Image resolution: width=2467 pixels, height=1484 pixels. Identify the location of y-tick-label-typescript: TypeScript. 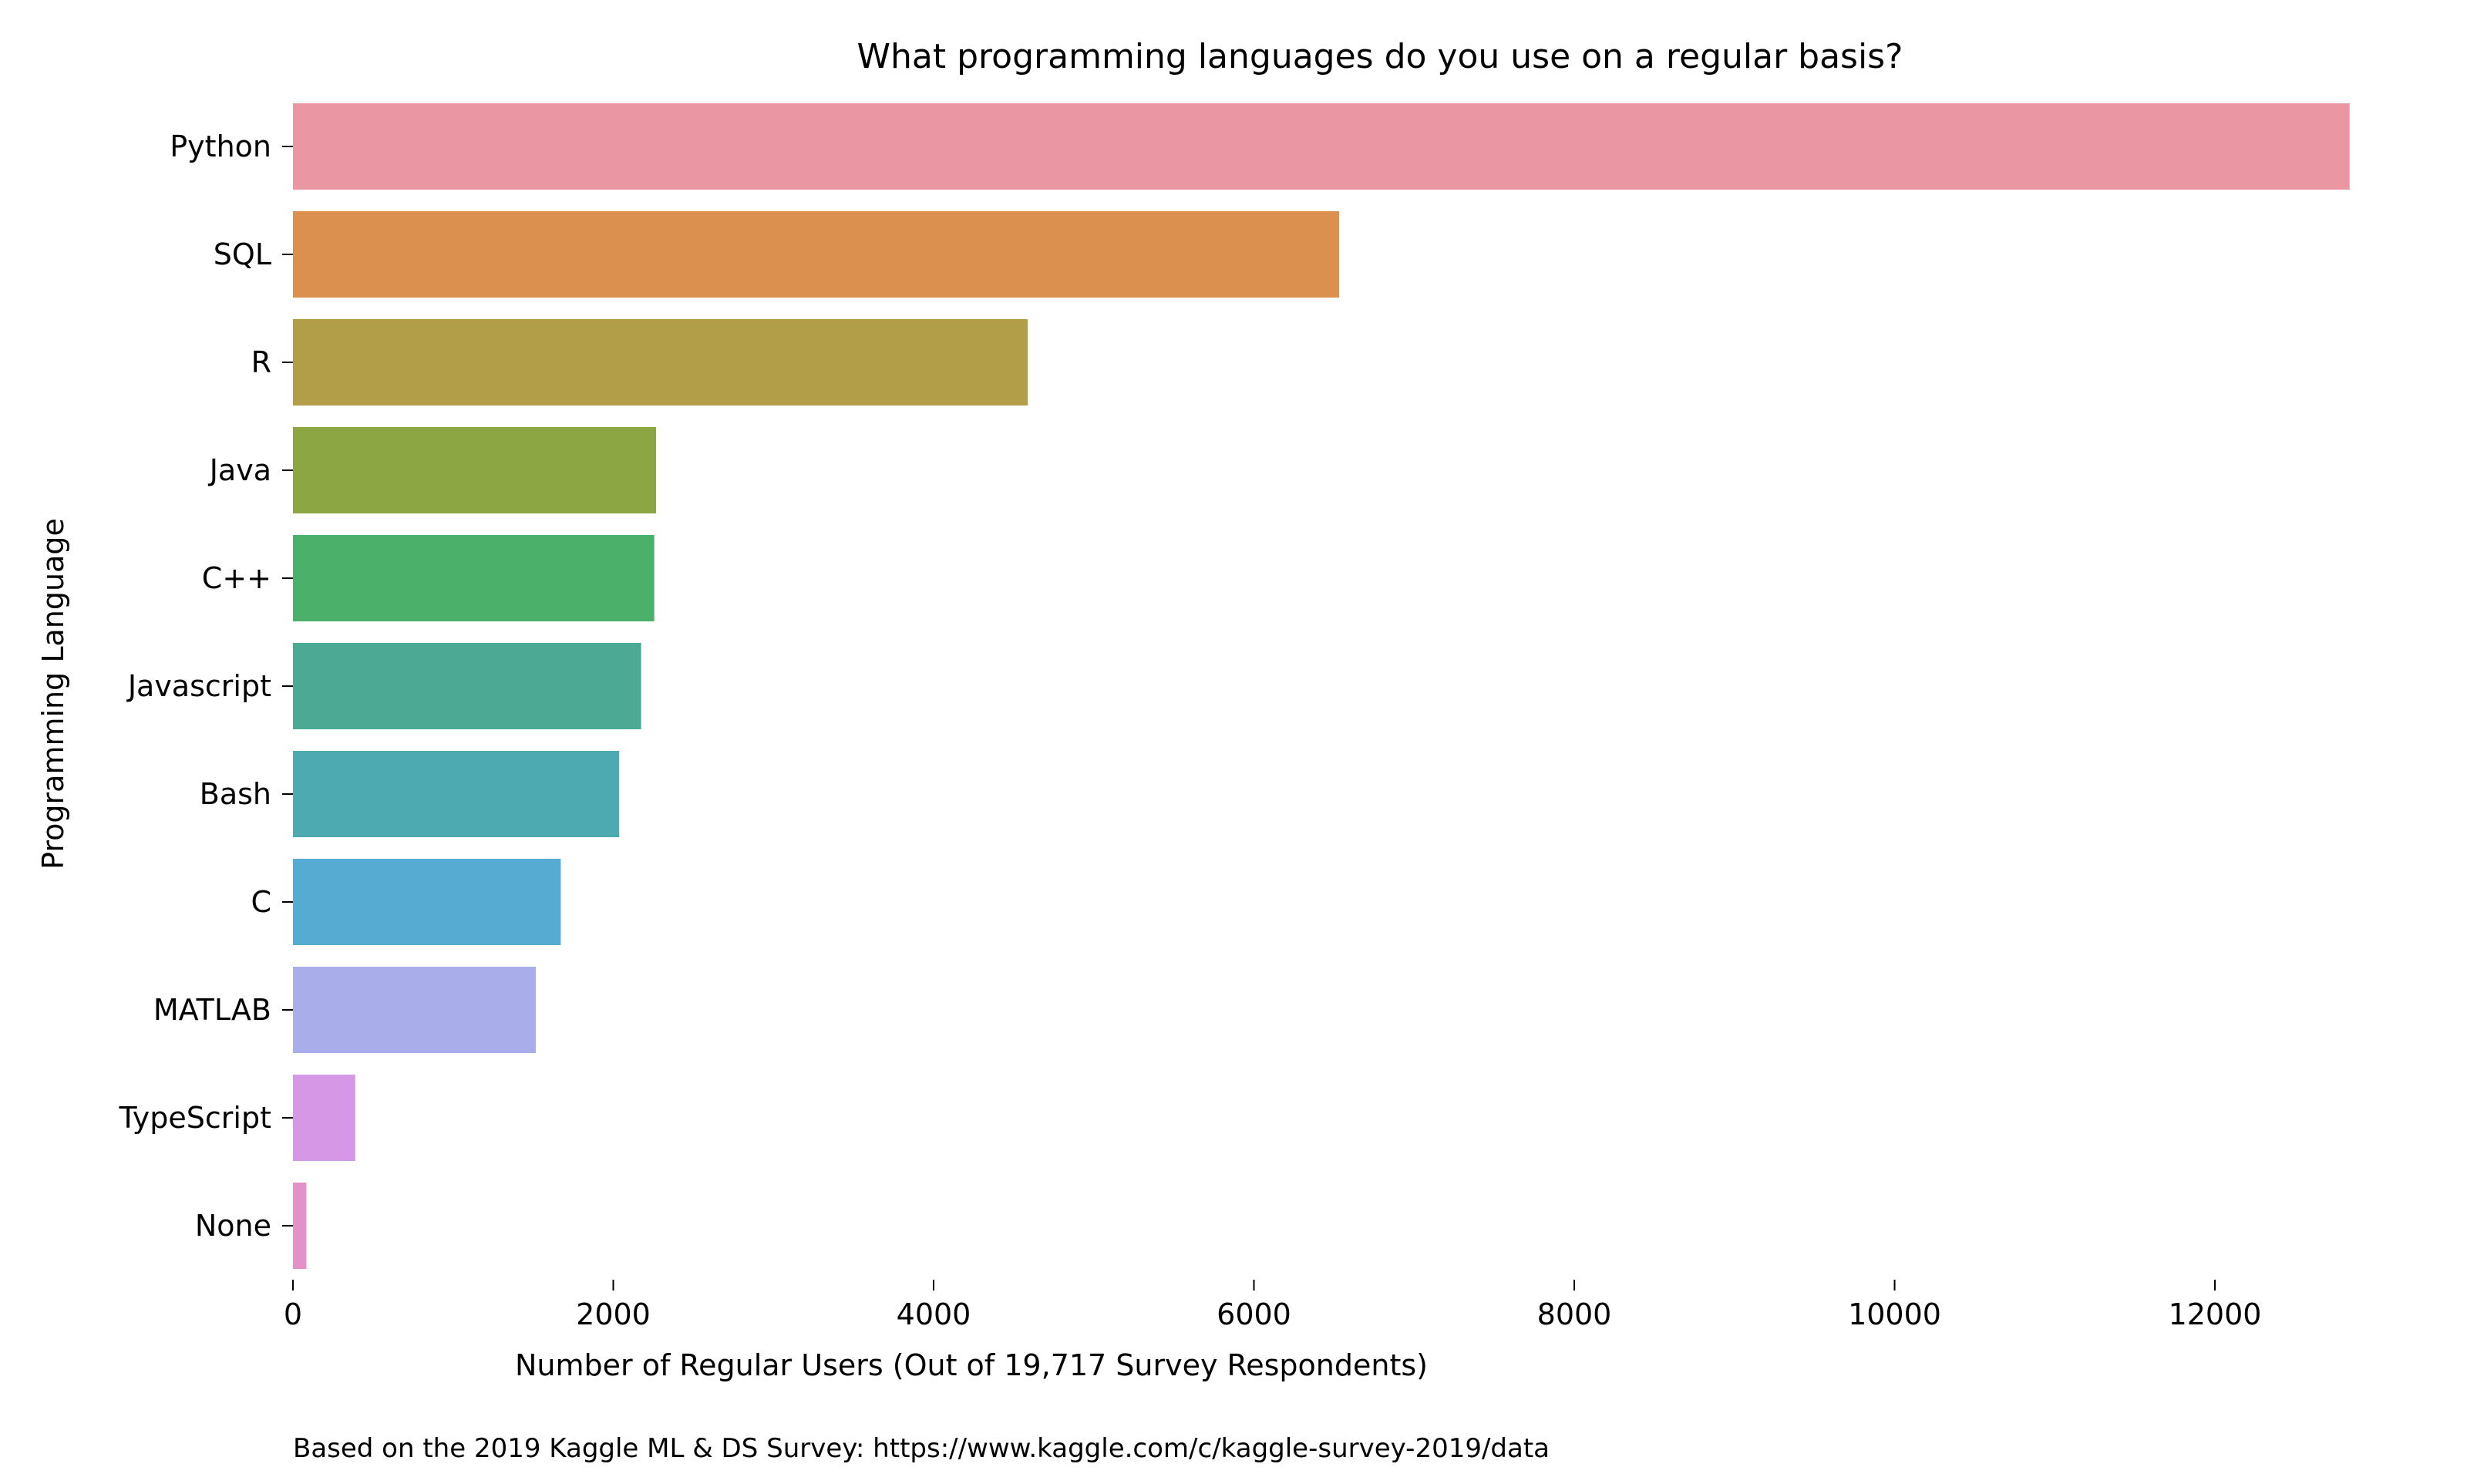
(196, 1118).